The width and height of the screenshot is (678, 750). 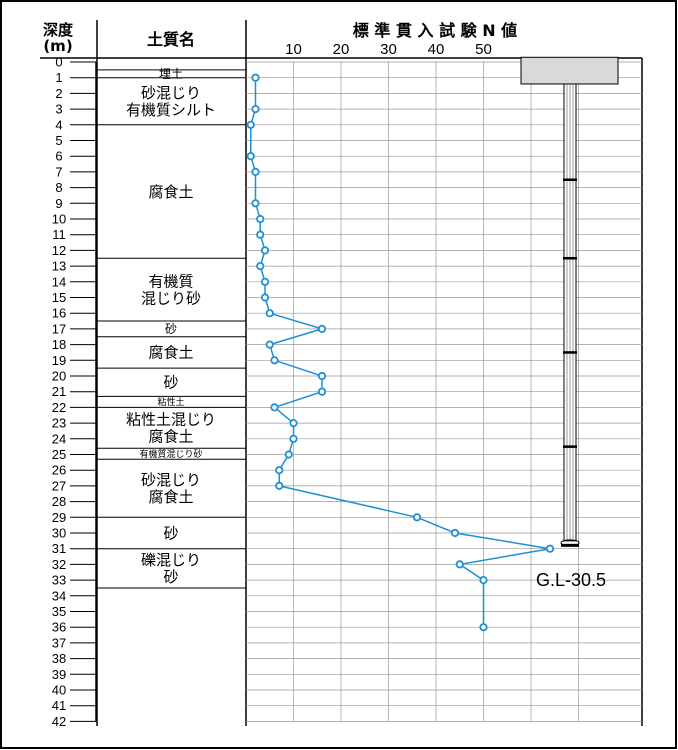 I want to click on soil-layer-label-3-1: 混じり砂, so click(x=171, y=298).